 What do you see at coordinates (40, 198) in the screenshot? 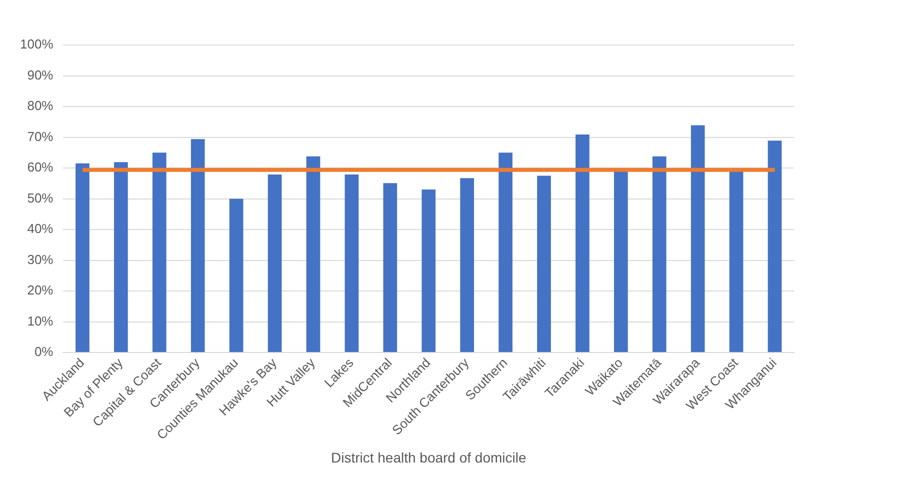
I see `y-tick-label: 50%` at bounding box center [40, 198].